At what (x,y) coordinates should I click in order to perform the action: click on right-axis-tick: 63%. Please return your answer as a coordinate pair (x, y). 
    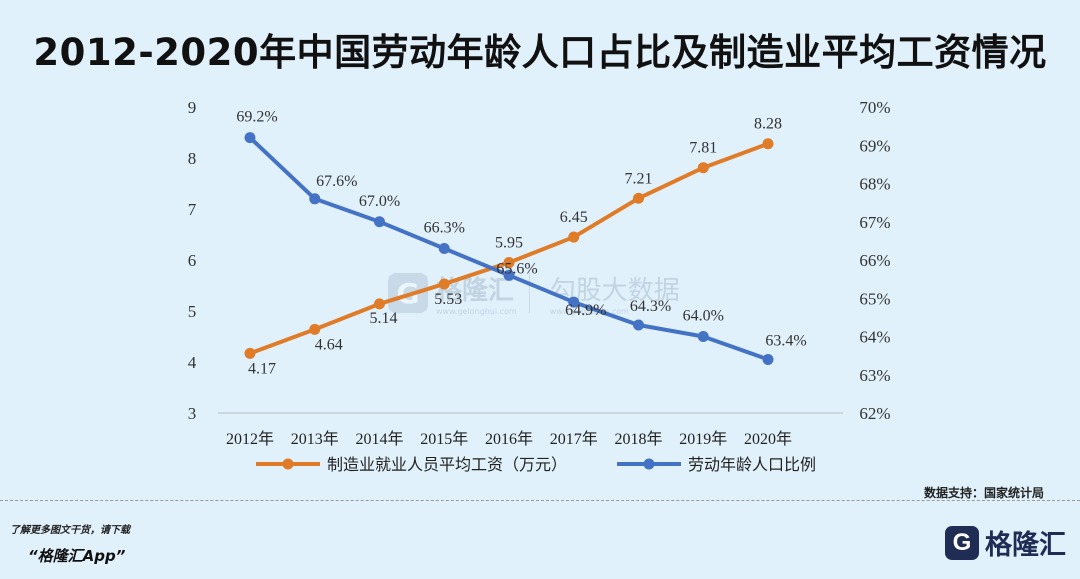
    Looking at the image, I should click on (874, 375).